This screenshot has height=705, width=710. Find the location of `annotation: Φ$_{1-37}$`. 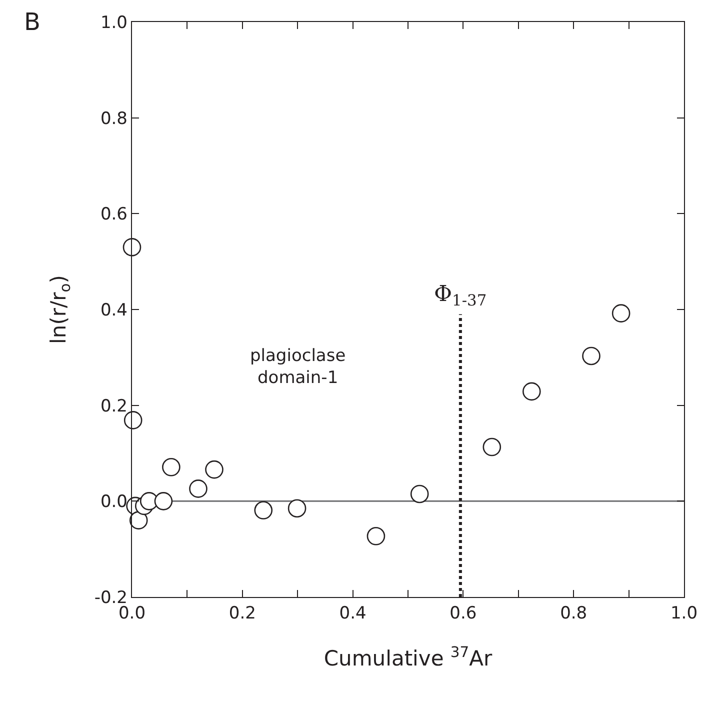

annotation: Φ$_{1-37}$ is located at coordinates (460, 296).